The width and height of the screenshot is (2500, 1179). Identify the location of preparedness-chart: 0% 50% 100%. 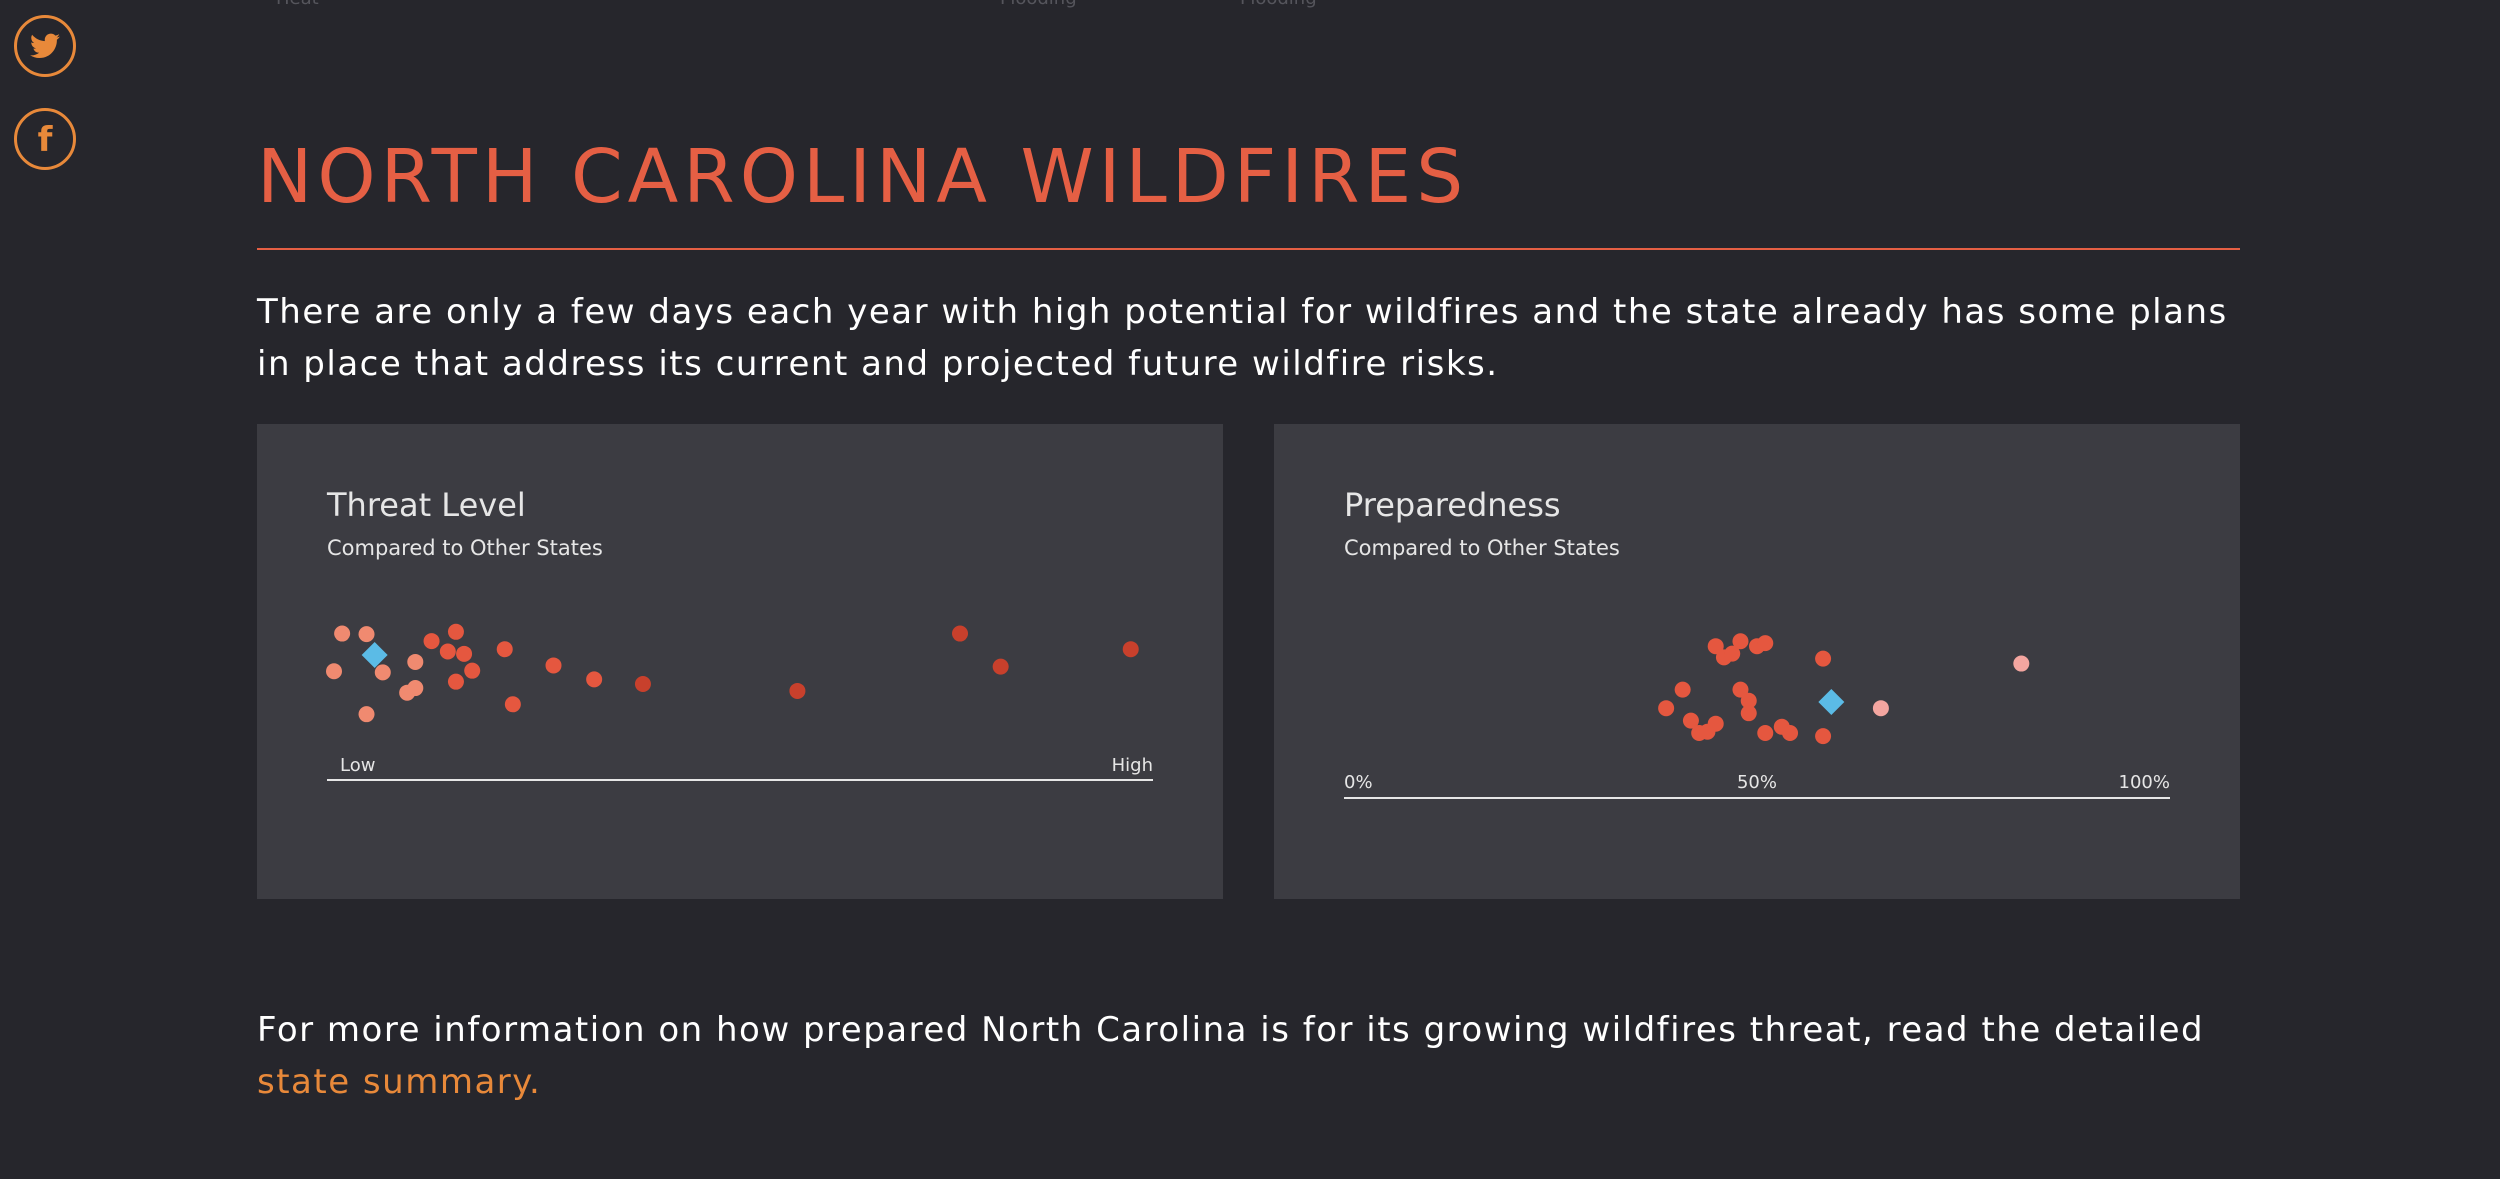
(1757, 716).